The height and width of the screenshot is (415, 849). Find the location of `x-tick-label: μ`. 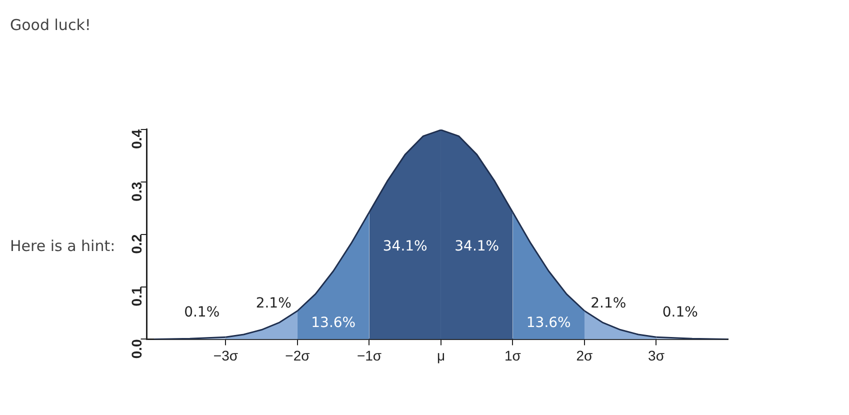

x-tick-label: μ is located at coordinates (441, 355).